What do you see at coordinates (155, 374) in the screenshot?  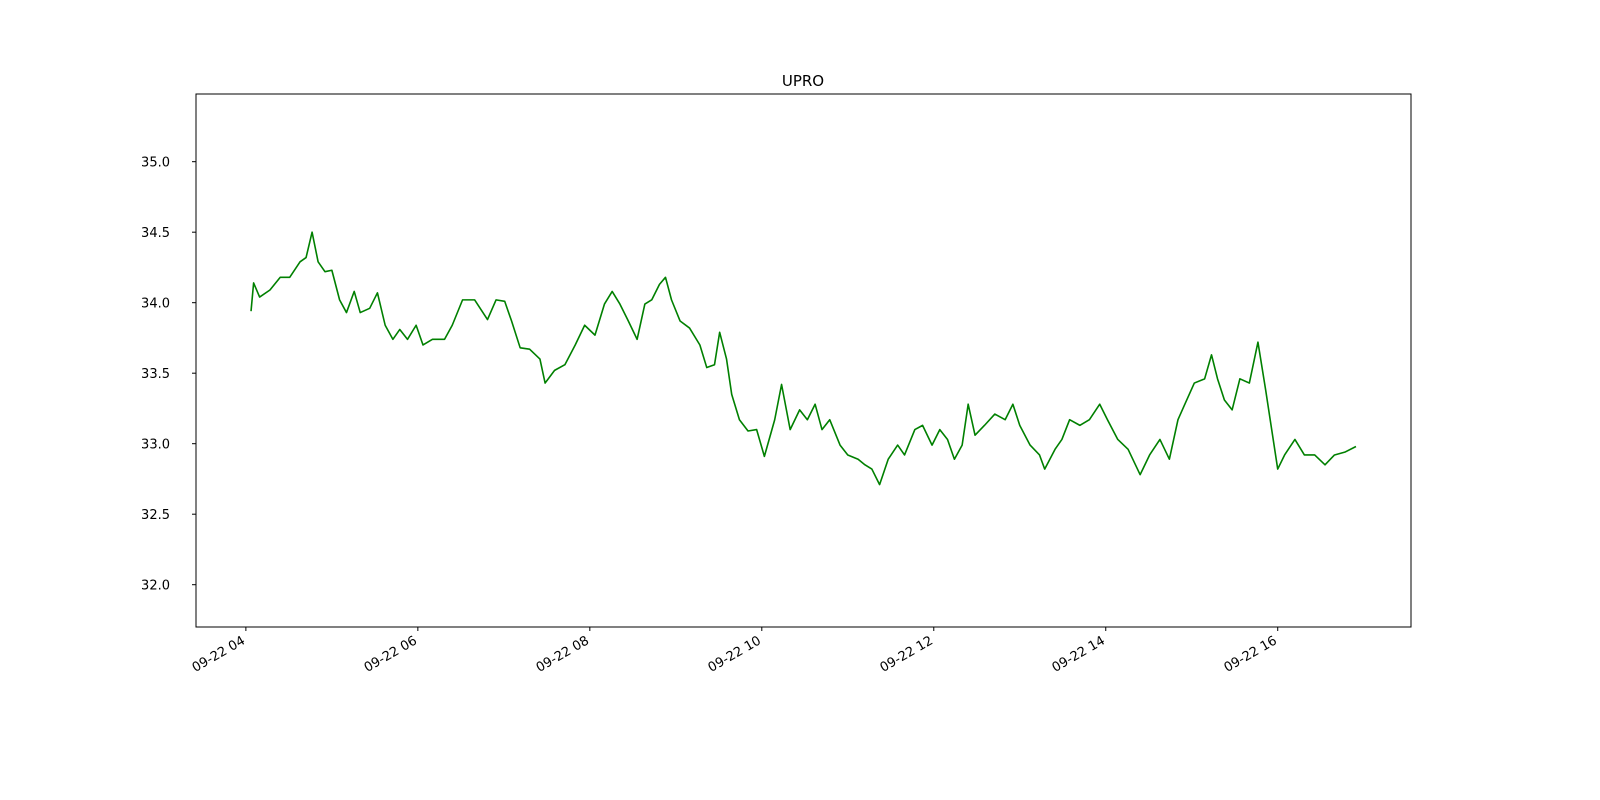 I see `y-tick-label: 33.5` at bounding box center [155, 374].